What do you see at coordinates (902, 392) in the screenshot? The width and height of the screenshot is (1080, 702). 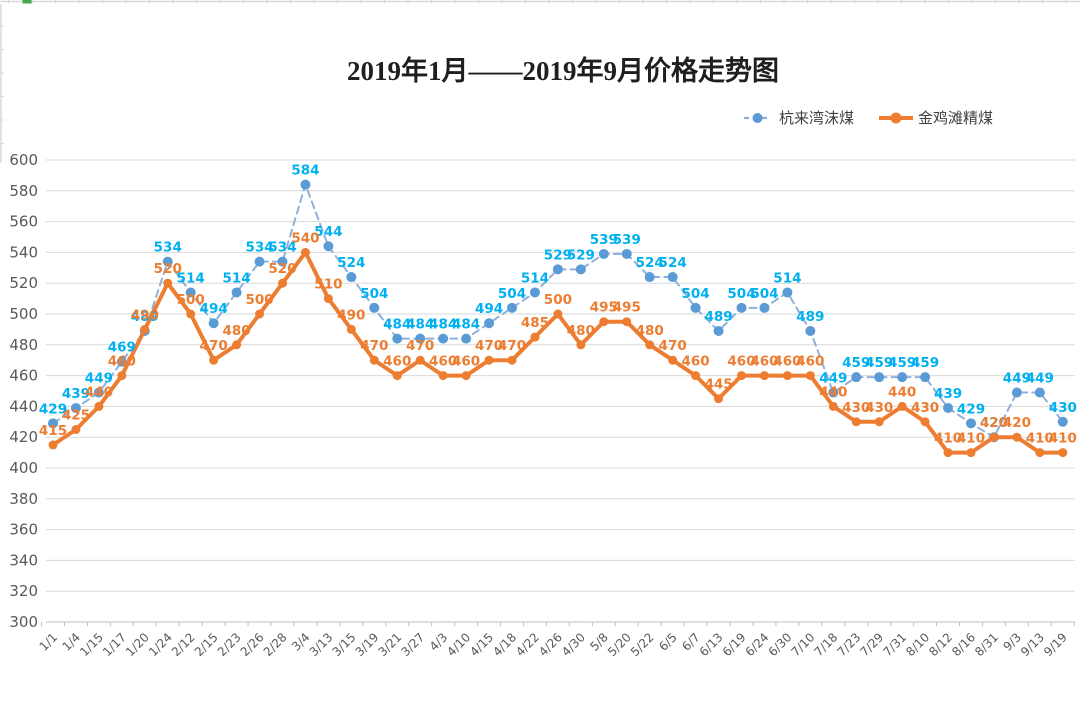 I see `data-point-label: 440` at bounding box center [902, 392].